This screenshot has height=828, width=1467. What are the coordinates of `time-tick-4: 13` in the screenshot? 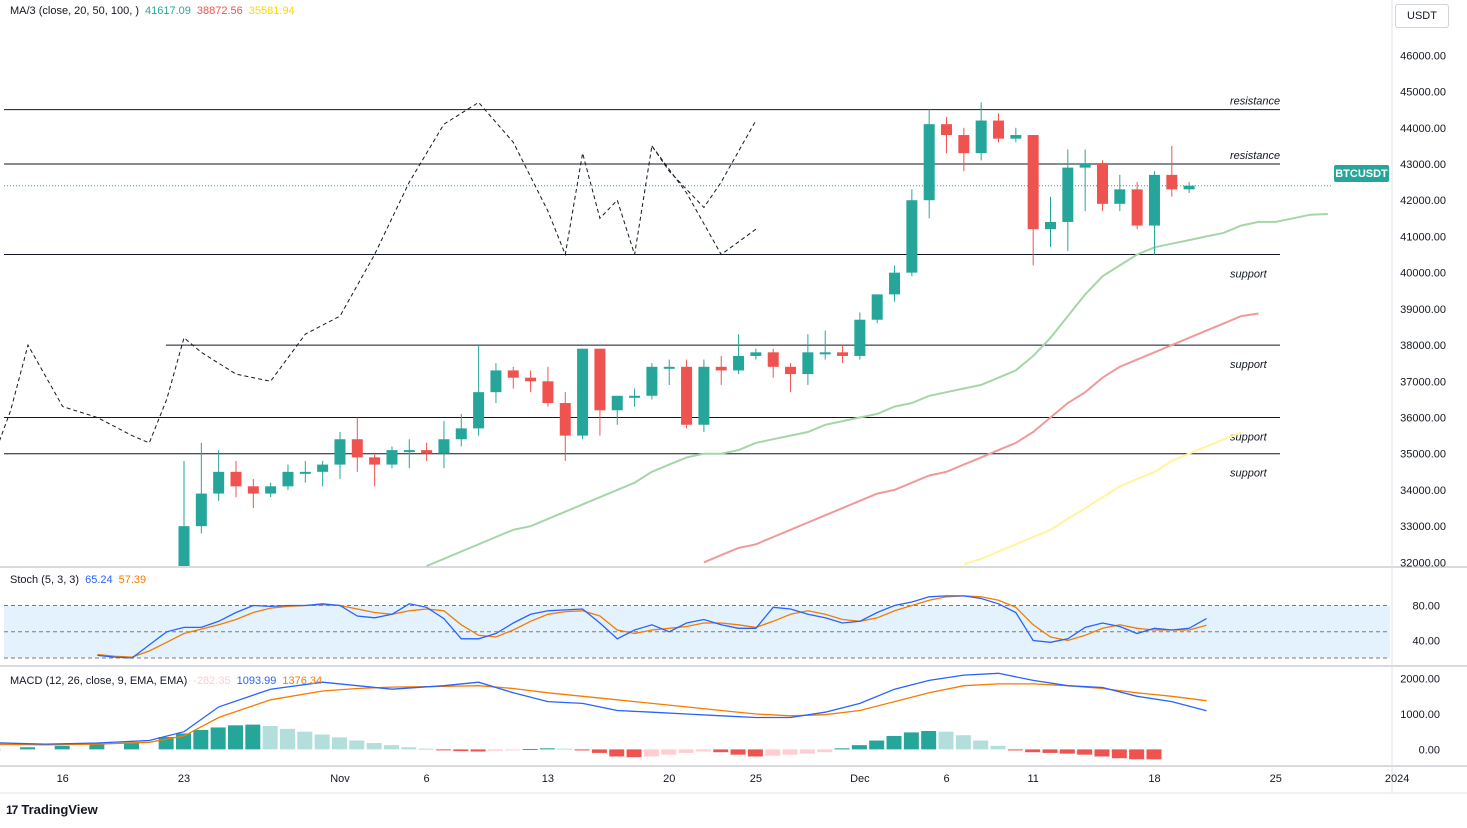 It's located at (548, 779).